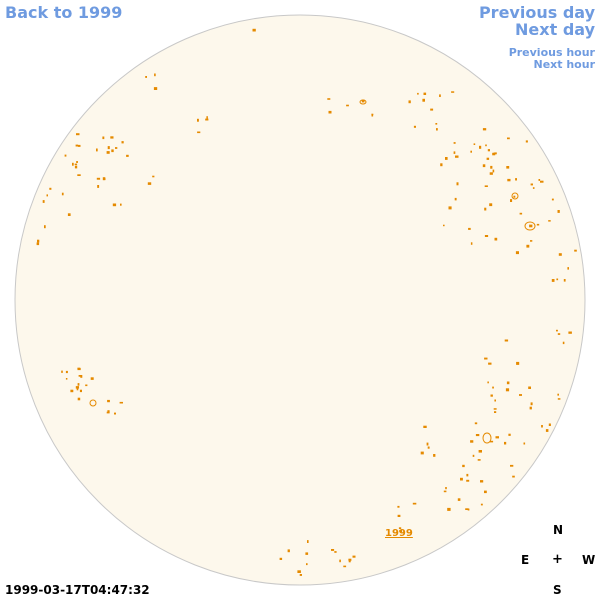 The height and width of the screenshot is (600, 600). I want to click on back-to-1999-link: Back to 1999, so click(64, 12).